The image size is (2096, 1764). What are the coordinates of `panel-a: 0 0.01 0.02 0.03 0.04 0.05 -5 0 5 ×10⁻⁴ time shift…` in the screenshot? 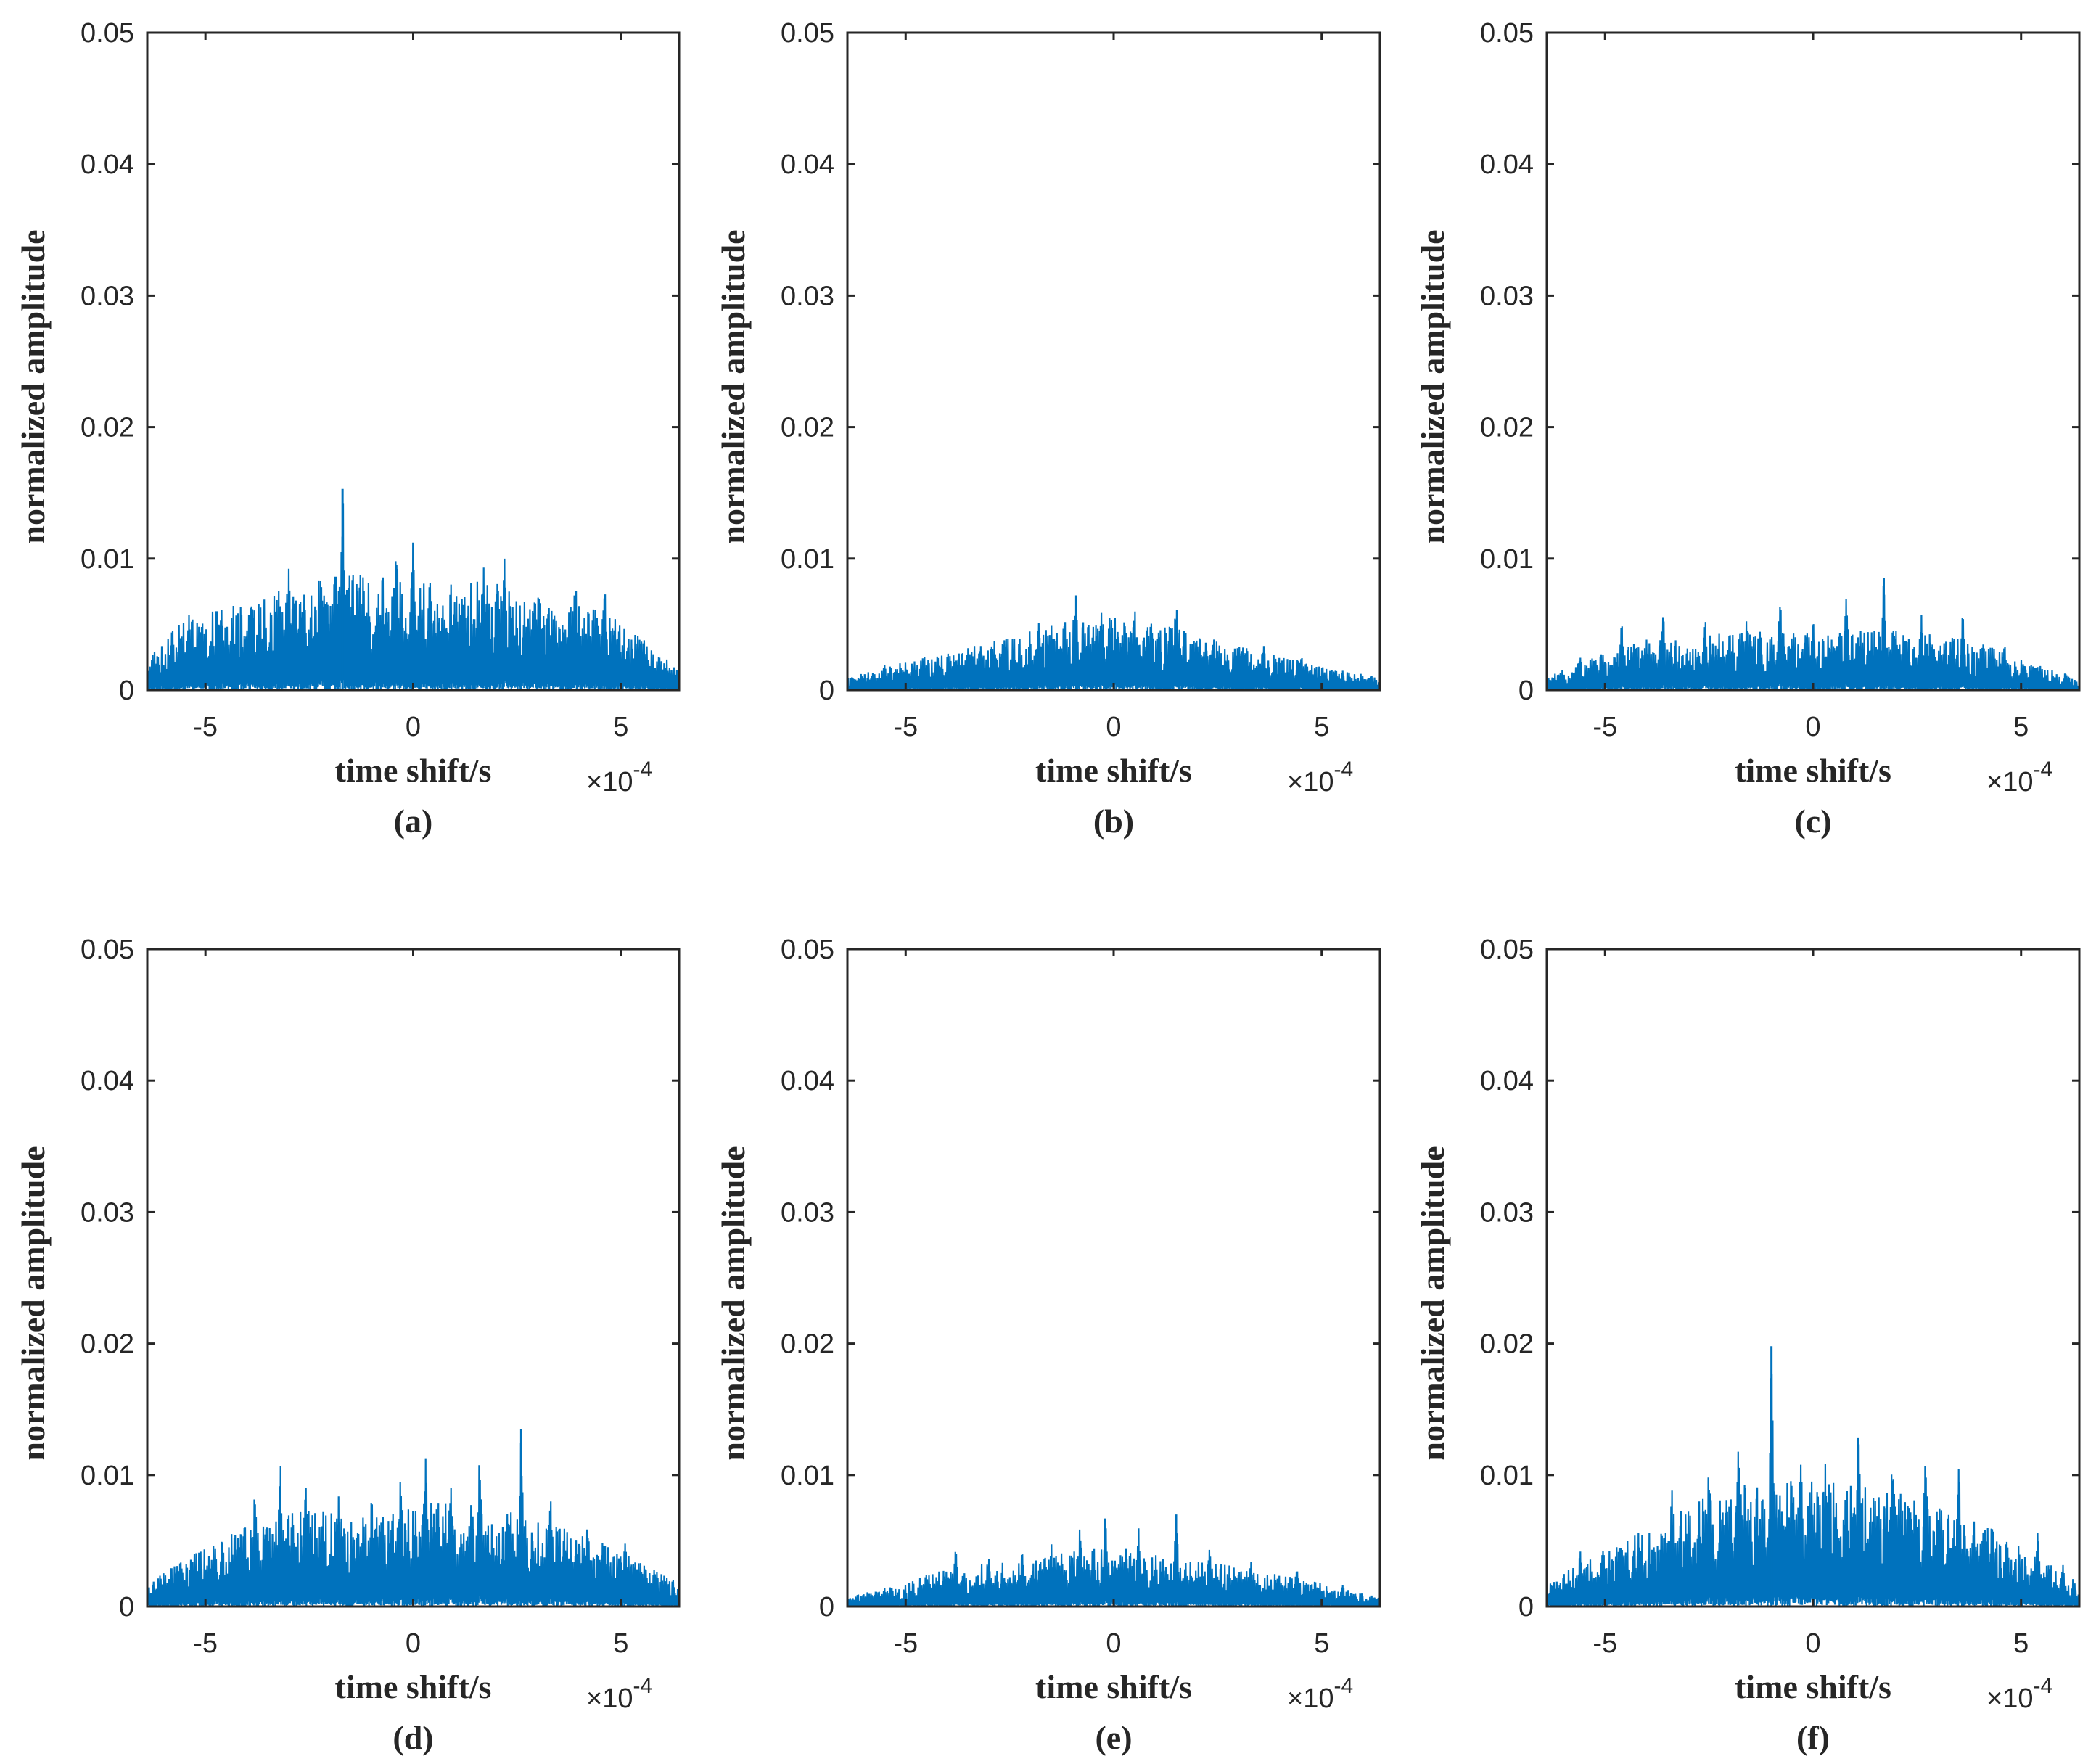 It's located at (348, 429).